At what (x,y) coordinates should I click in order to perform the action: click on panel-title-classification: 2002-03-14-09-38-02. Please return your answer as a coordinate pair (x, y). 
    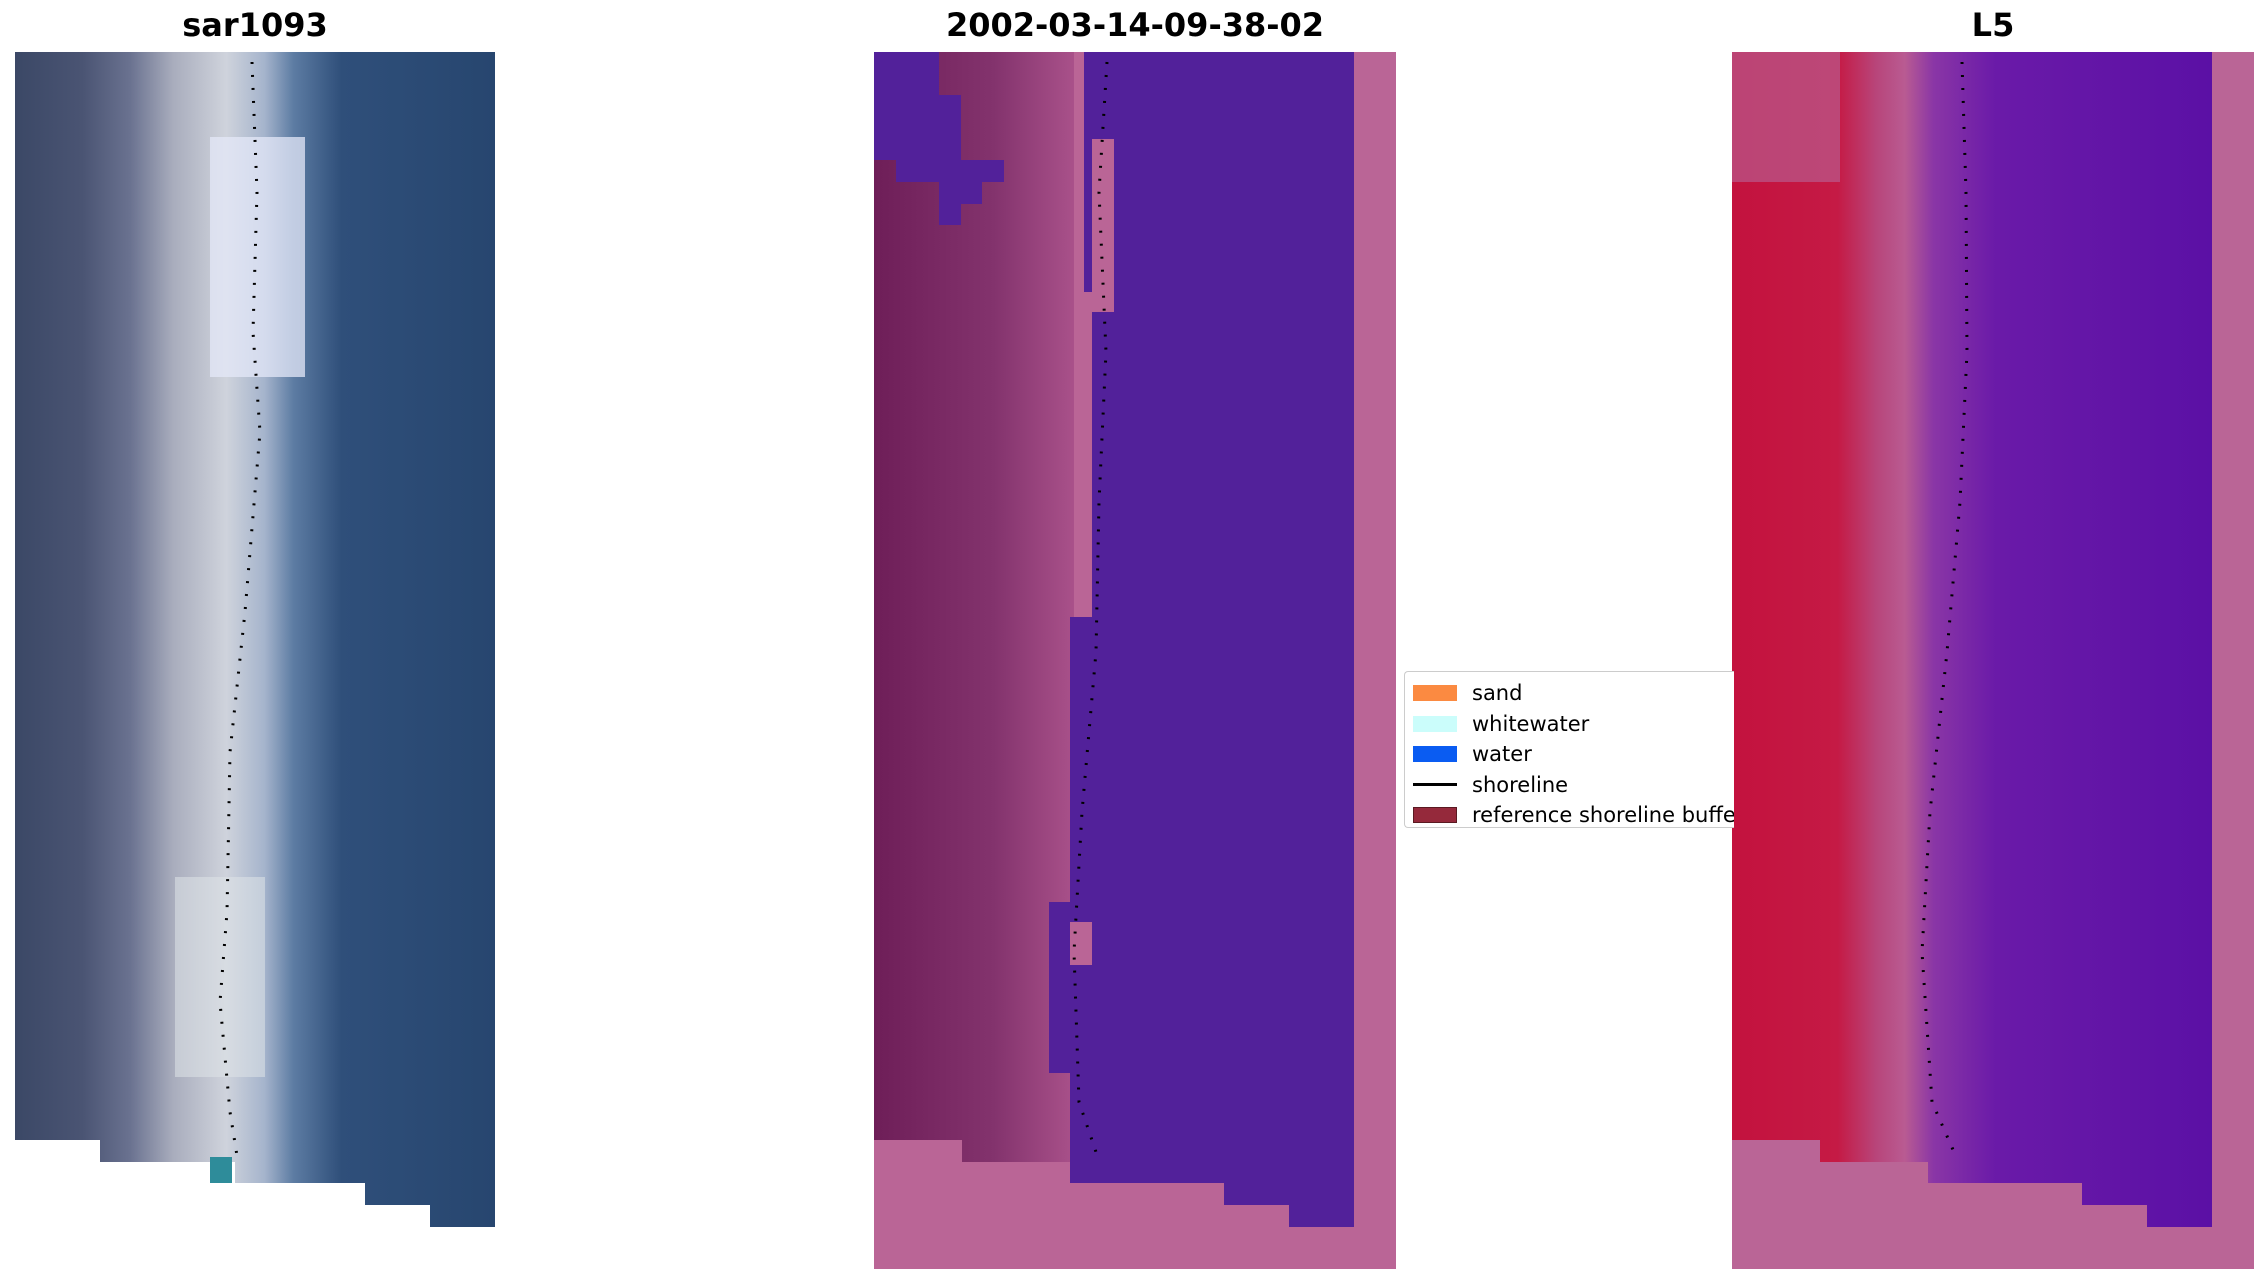
    Looking at the image, I should click on (1135, 25).